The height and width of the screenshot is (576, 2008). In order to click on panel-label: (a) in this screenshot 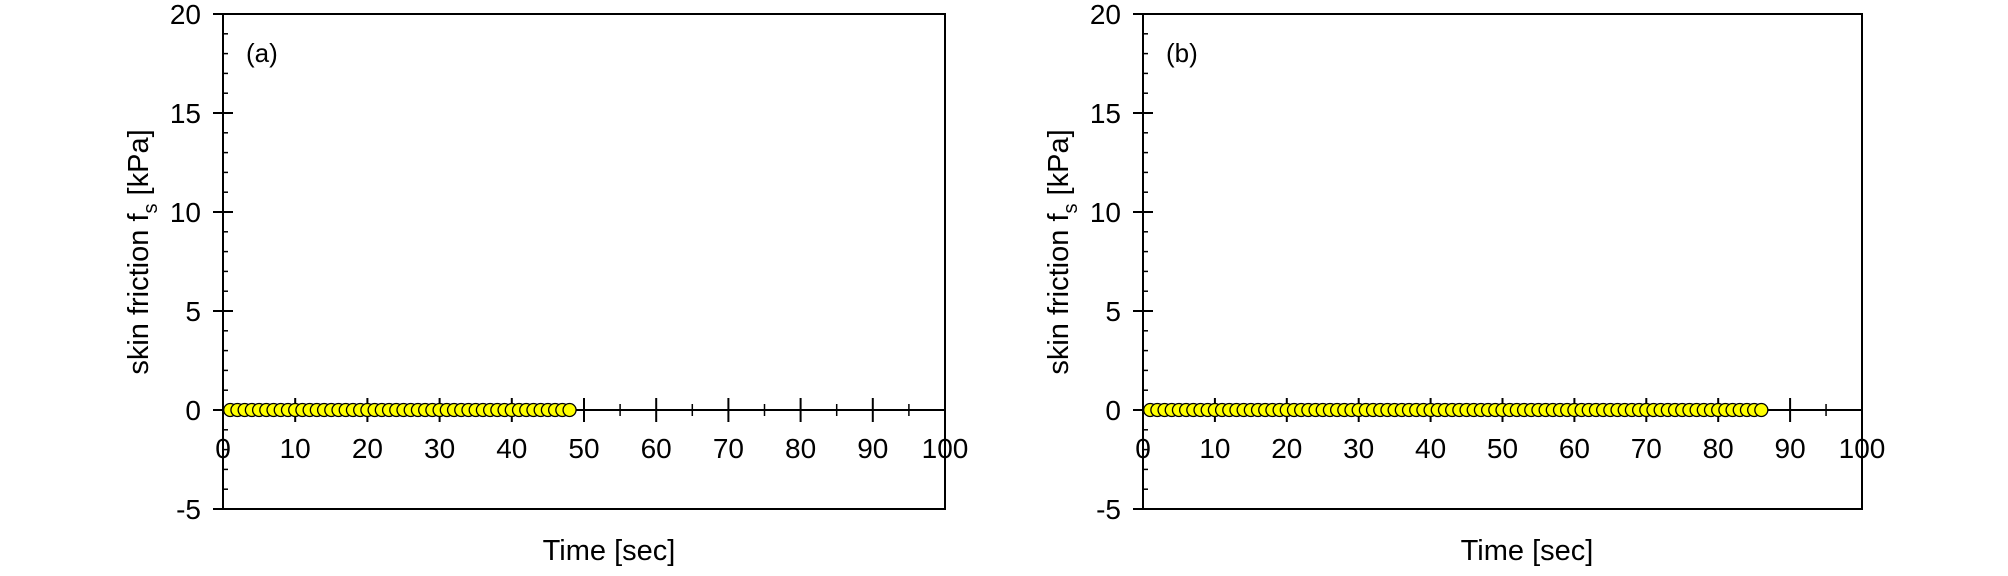, I will do `click(262, 53)`.